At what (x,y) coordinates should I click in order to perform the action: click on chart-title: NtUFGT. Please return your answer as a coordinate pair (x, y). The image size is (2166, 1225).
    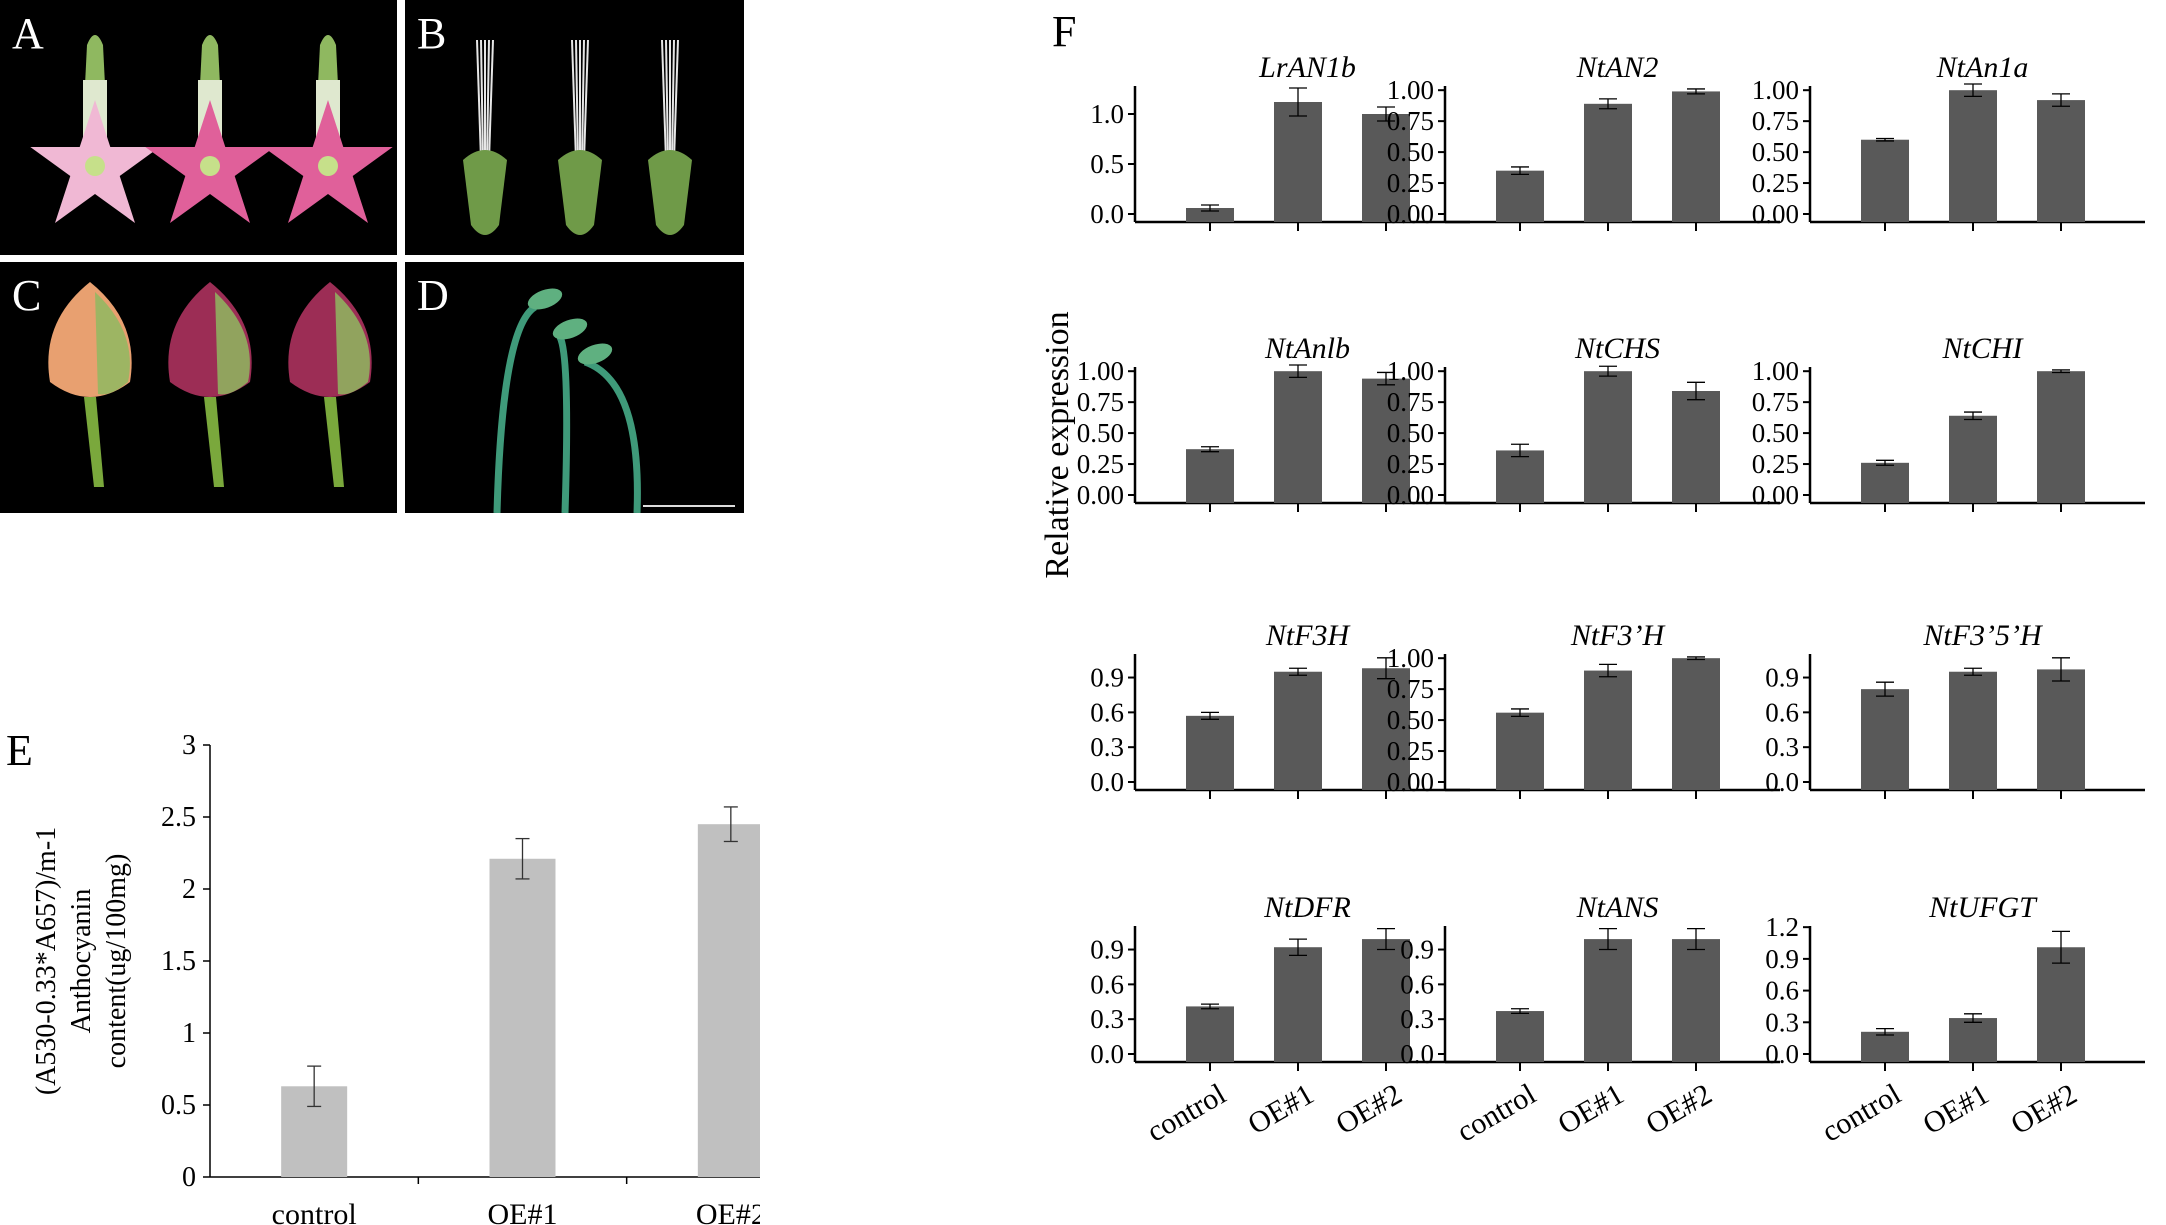
    Looking at the image, I should click on (1983, 907).